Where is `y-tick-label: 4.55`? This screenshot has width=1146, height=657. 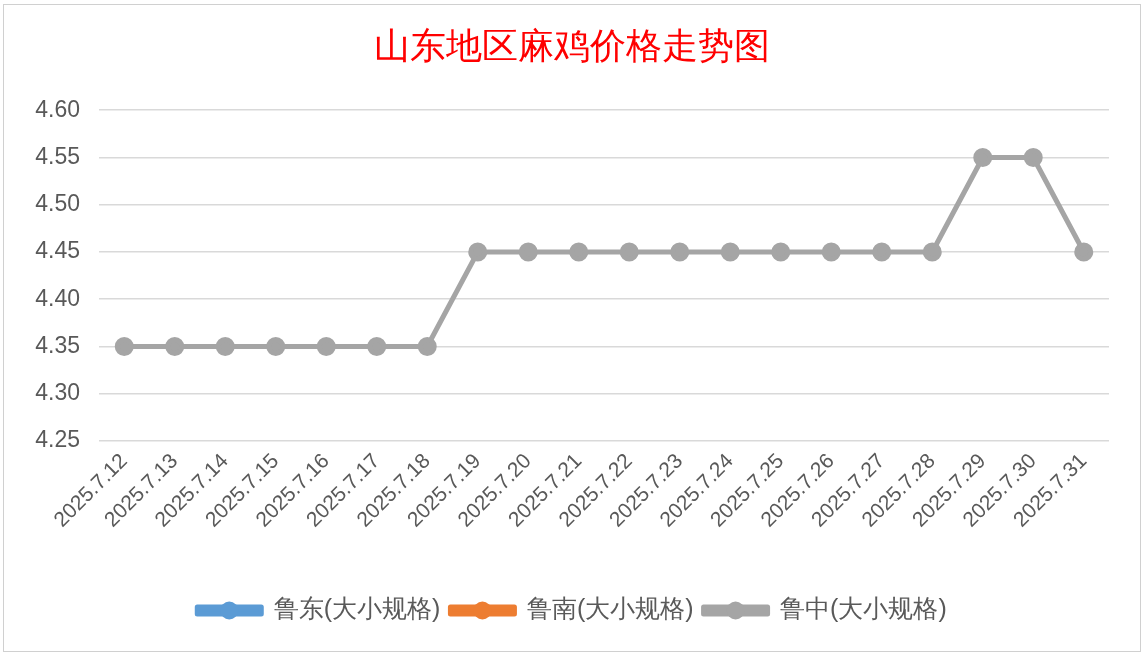 y-tick-label: 4.55 is located at coordinates (57, 155).